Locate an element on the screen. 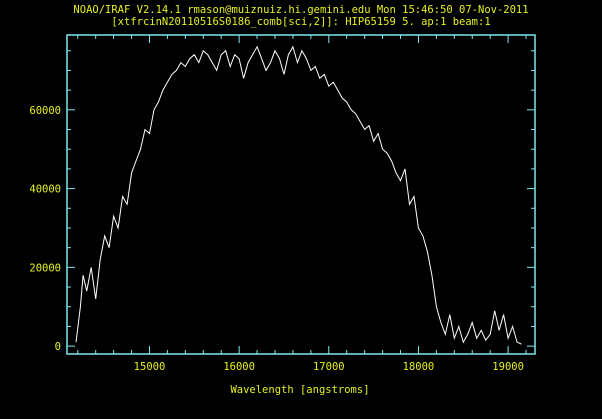 Image resolution: width=602 pixels, height=419 pixels. x-axis-label: Wavelength [angstroms] is located at coordinates (299, 390).